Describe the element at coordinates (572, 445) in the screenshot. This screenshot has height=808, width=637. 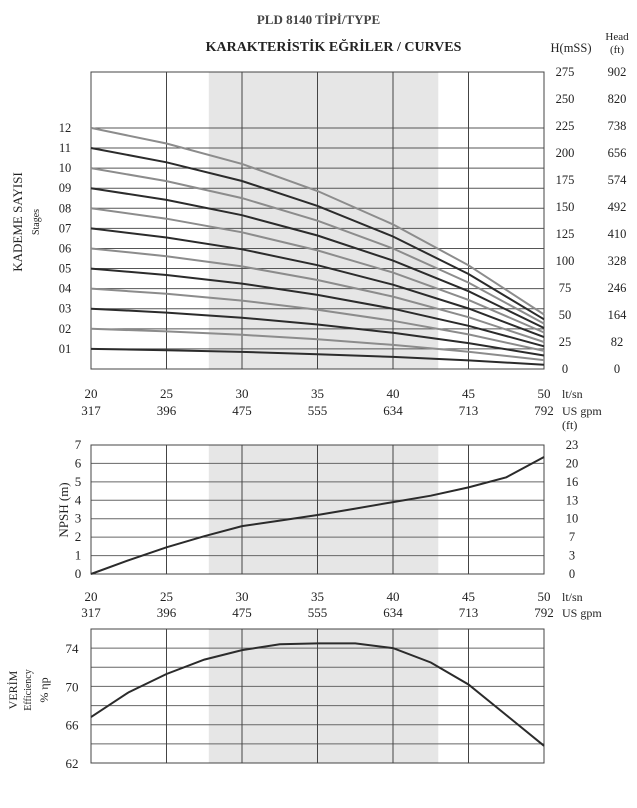
I see `npsh-ft-tick: 23` at that location.